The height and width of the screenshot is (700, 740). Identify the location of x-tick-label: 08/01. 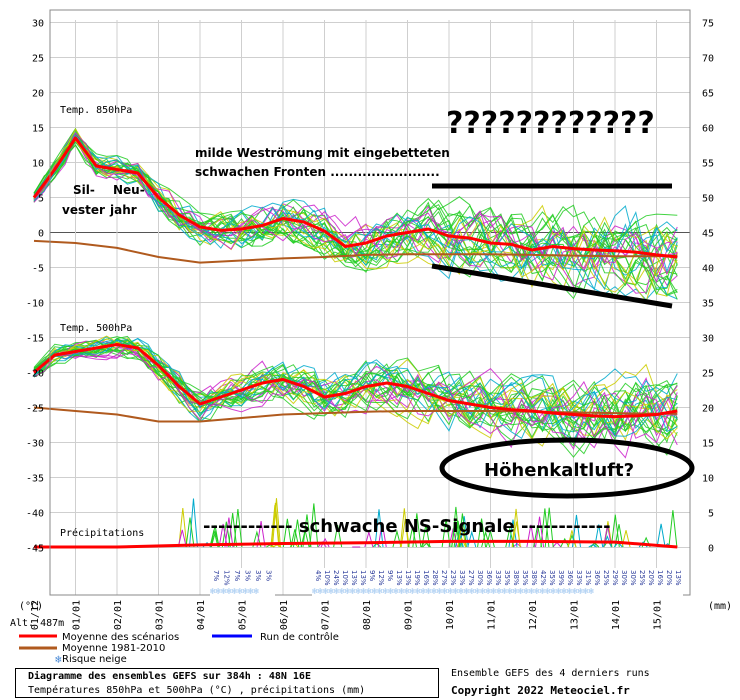
(367, 615).